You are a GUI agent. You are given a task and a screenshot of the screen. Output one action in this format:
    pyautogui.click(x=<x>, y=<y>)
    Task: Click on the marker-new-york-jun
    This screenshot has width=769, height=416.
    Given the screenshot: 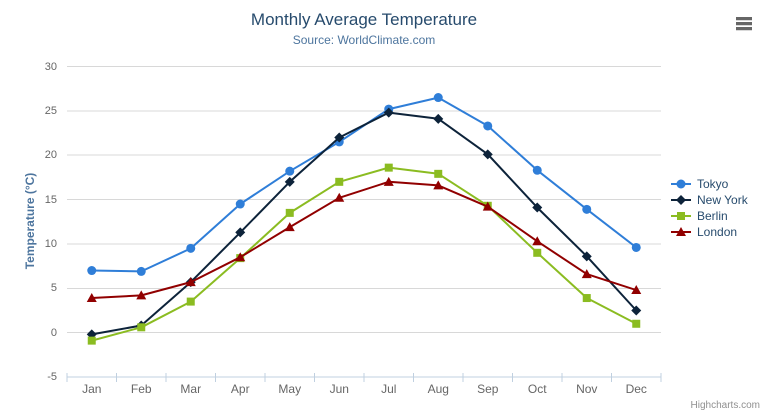 What is the action you would take?
    pyautogui.click(x=339, y=137)
    